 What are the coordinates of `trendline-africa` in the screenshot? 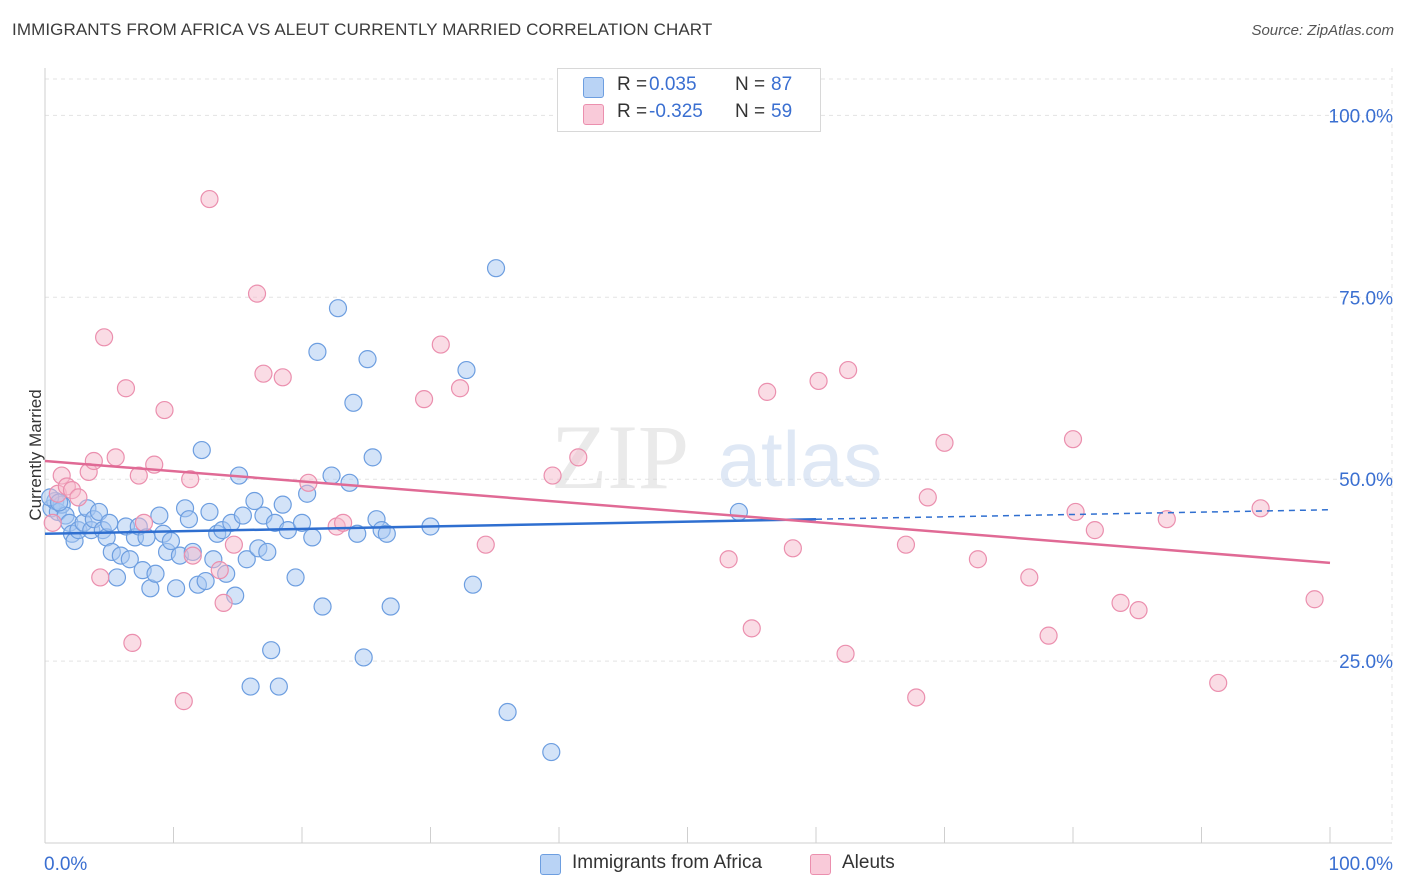 It's located at (430, 526).